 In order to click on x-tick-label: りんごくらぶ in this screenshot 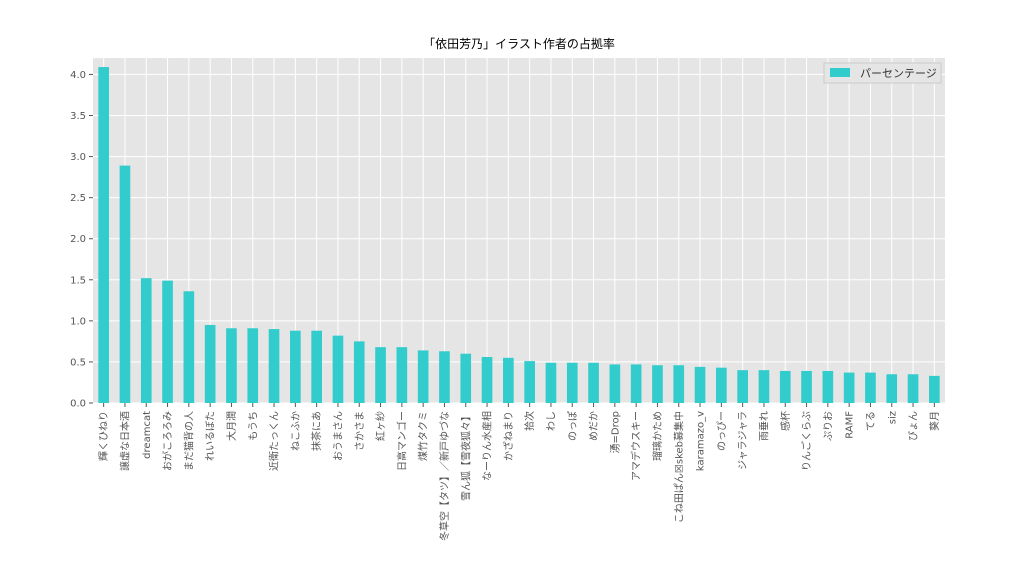, I will do `click(806, 441)`.